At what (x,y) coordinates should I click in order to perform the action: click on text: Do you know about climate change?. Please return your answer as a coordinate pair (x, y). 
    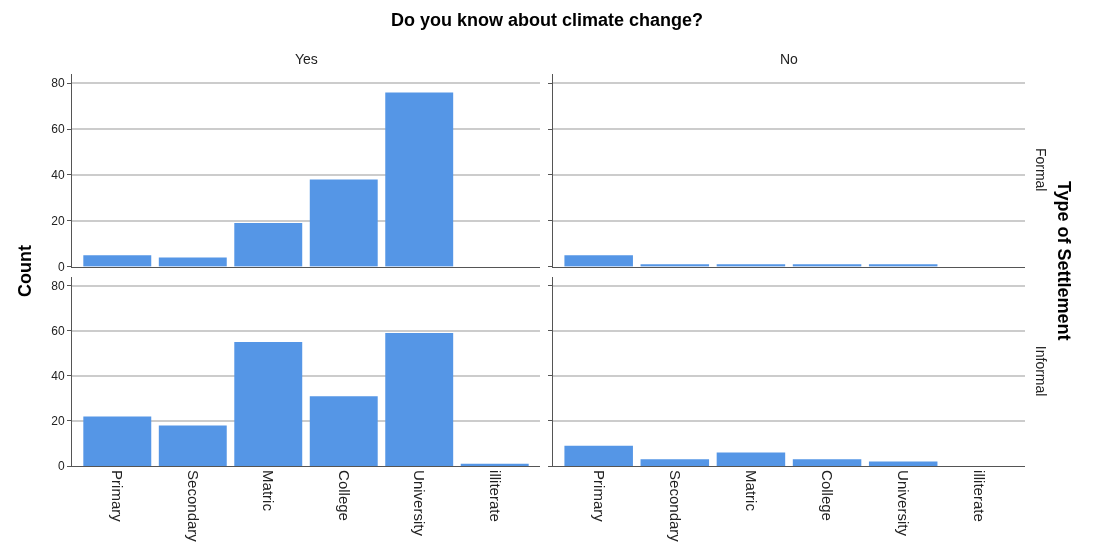
    Looking at the image, I should click on (547, 20).